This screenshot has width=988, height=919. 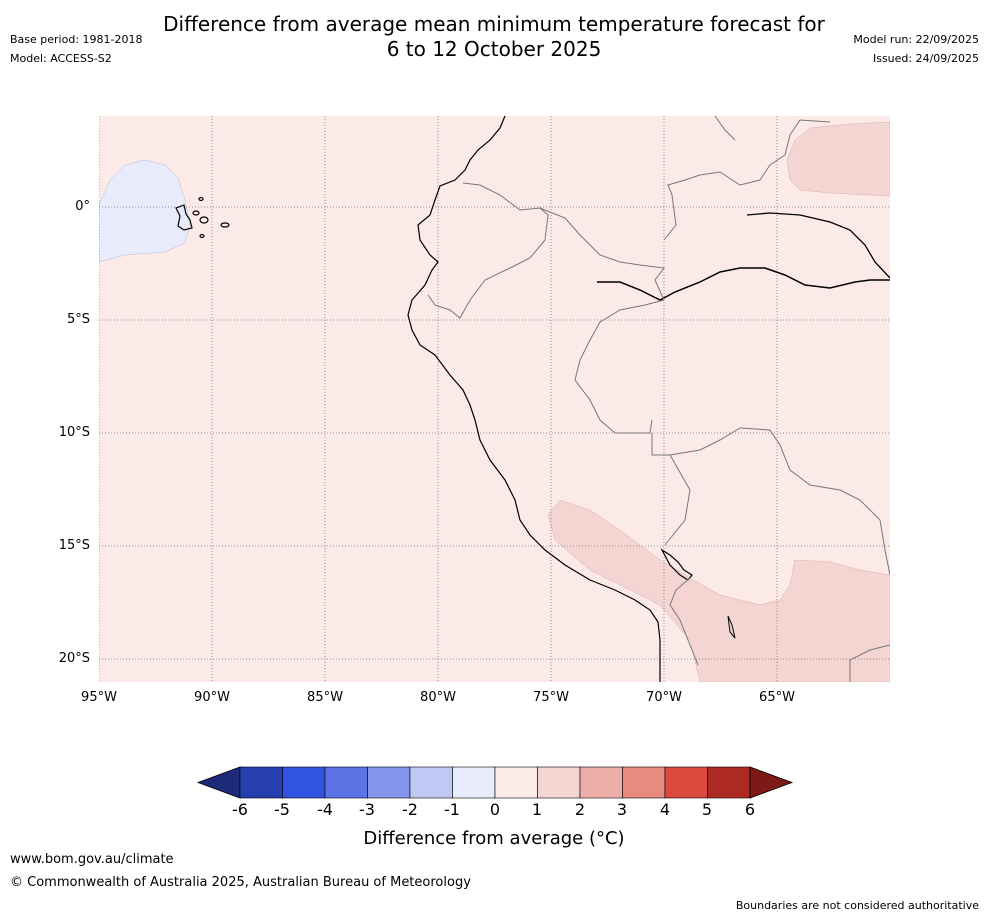 What do you see at coordinates (777, 697) in the screenshot?
I see `lon-tick: 65°W` at bounding box center [777, 697].